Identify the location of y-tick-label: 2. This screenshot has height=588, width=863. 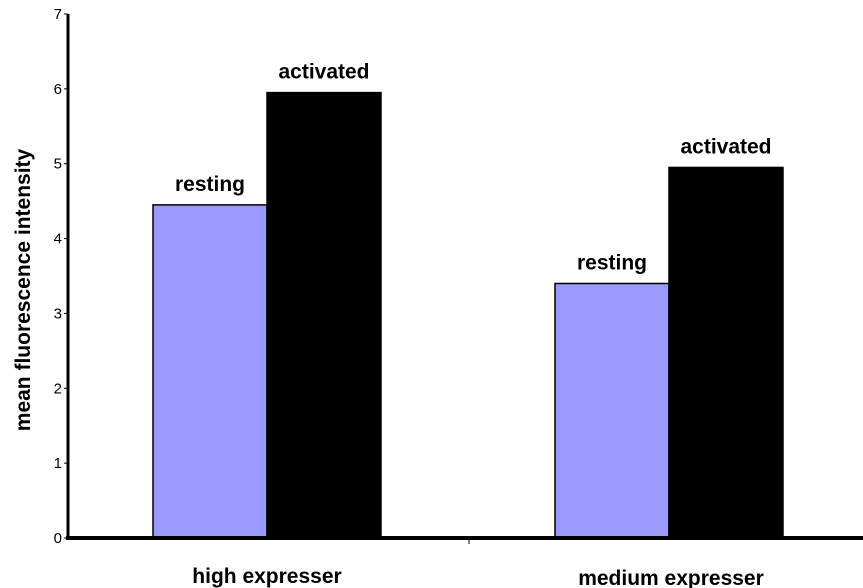
(58, 388).